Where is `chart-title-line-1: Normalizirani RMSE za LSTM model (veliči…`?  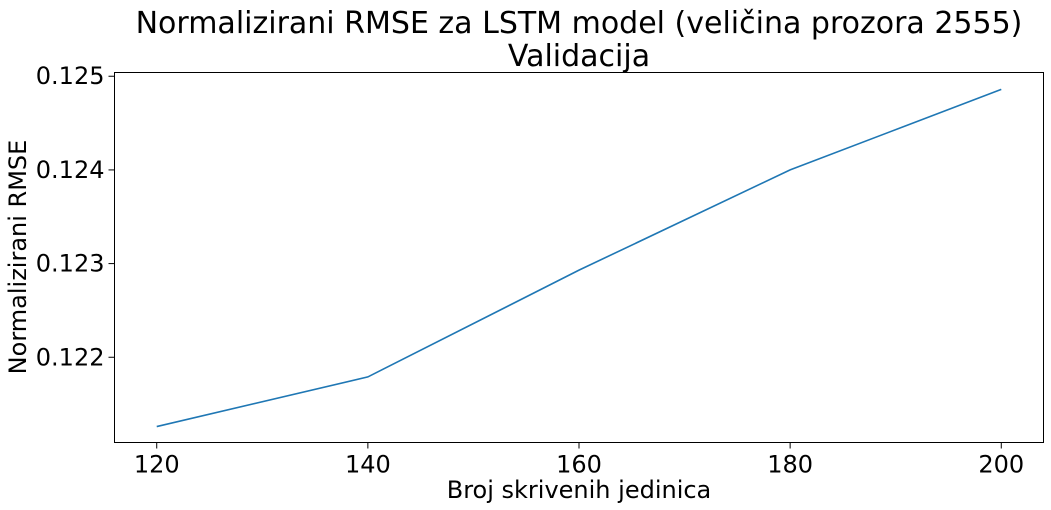 chart-title-line-1: Normalizirani RMSE za LSTM model (veliči… is located at coordinates (579, 23).